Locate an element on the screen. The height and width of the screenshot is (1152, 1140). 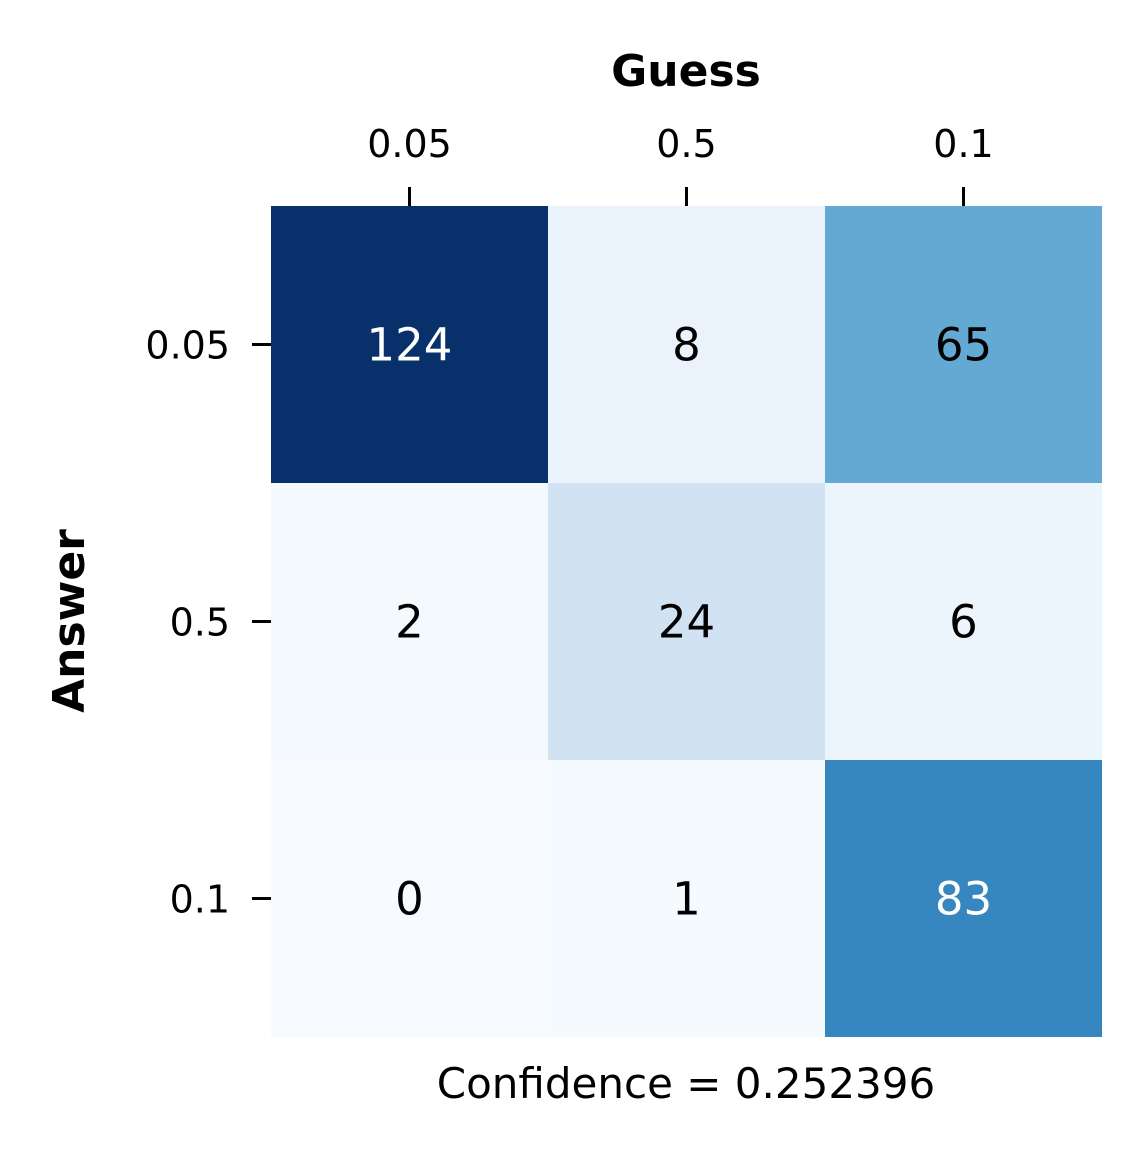
cell-value-label: 65 is located at coordinates (963, 345).